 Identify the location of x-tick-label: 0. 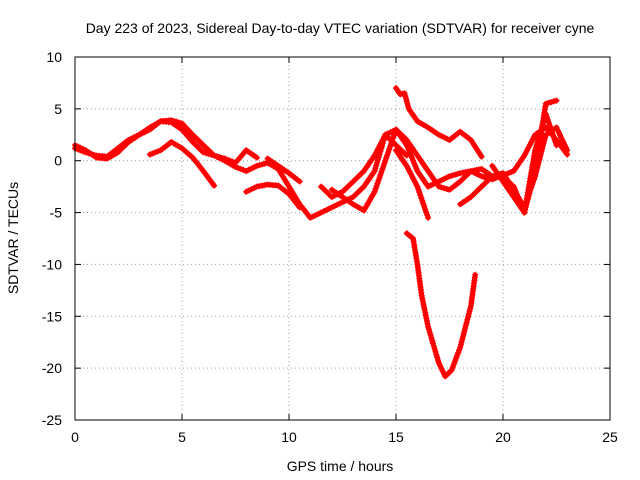
(75, 437).